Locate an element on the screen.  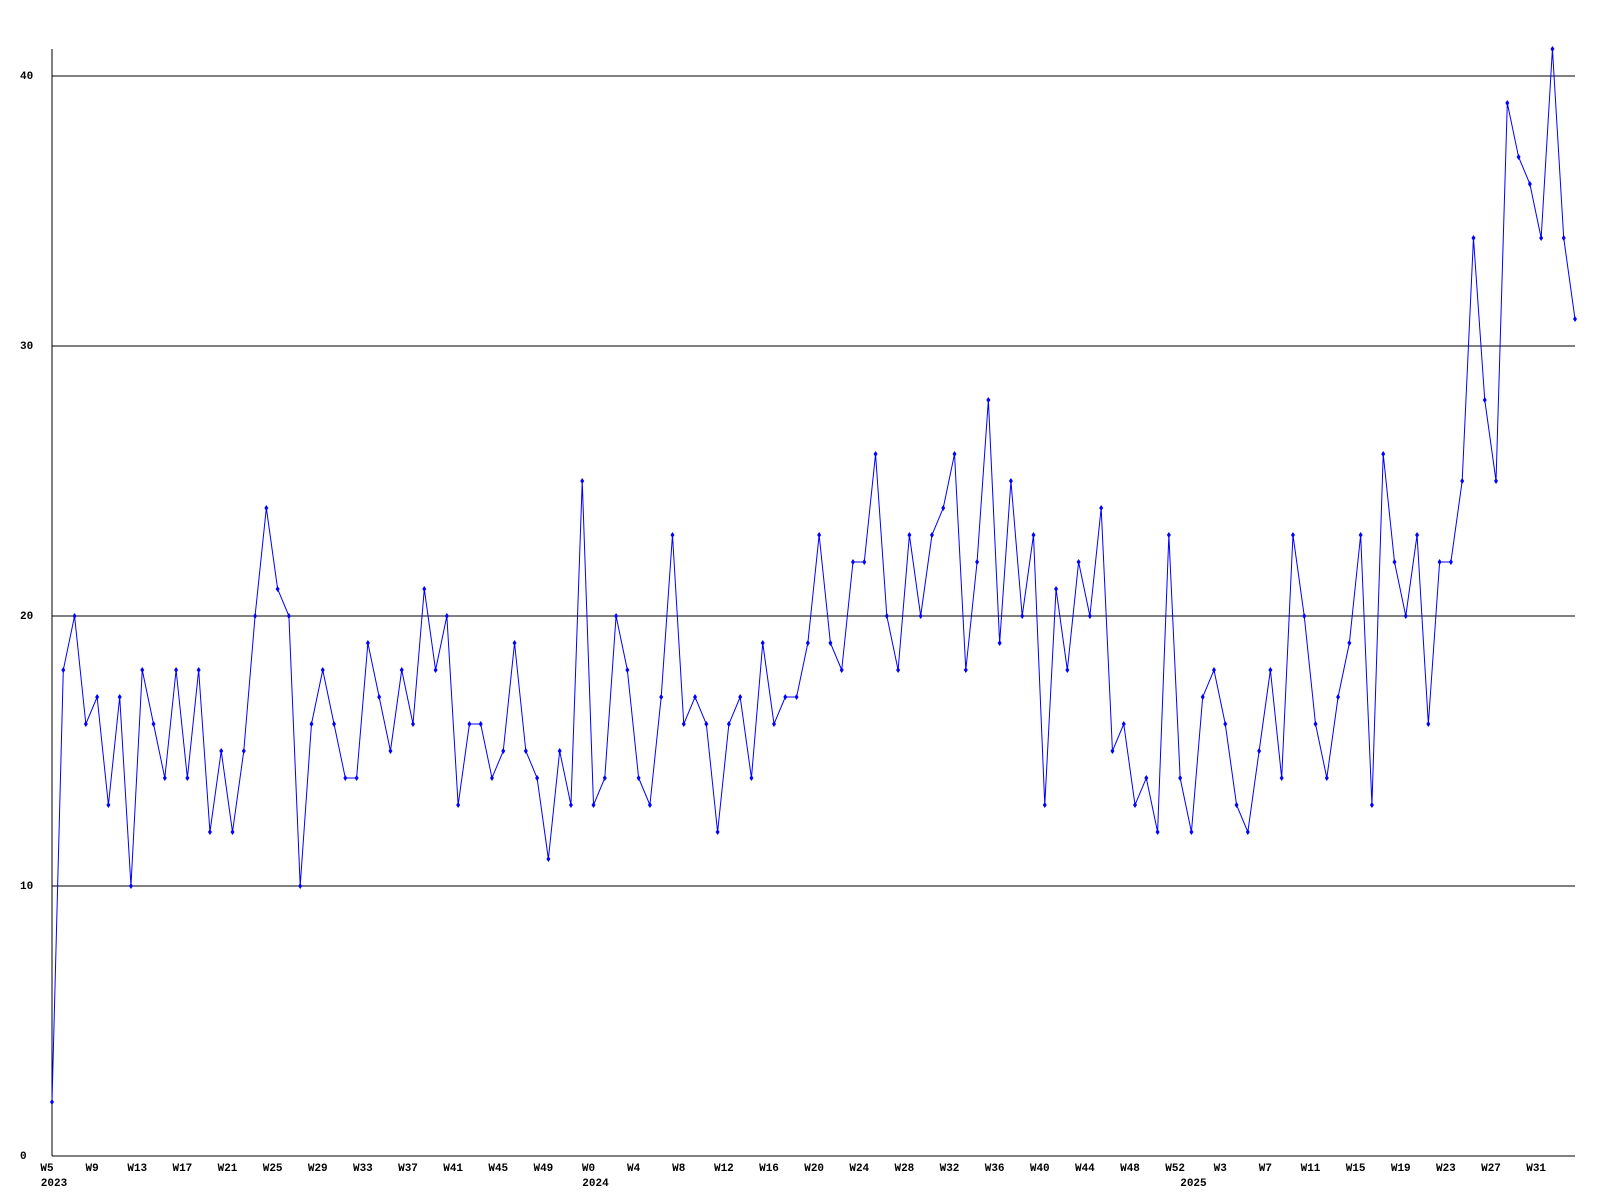
x-tick-label: W19 is located at coordinates (1401, 1169).